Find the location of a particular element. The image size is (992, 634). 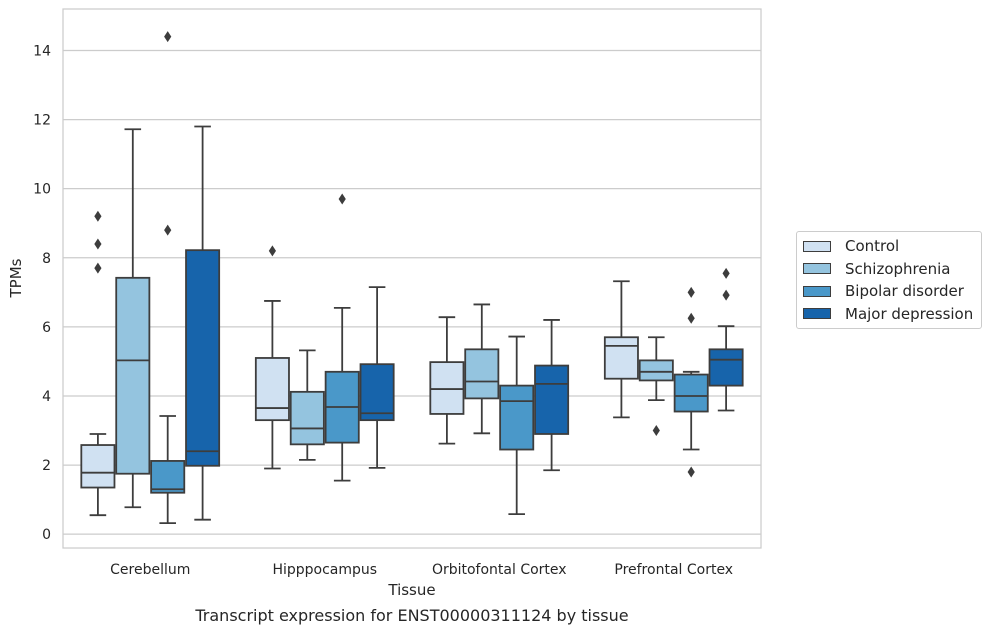

legend-item: Control is located at coordinates (889, 246).